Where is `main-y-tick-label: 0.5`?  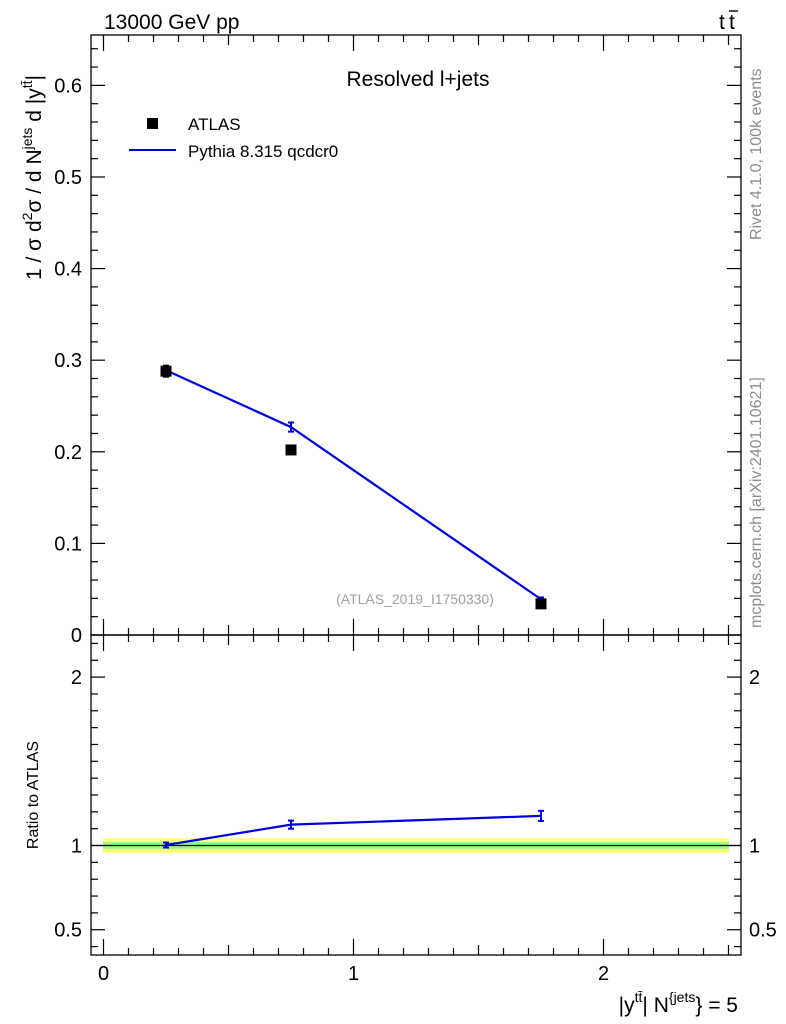
main-y-tick-label: 0.5 is located at coordinates (68, 178).